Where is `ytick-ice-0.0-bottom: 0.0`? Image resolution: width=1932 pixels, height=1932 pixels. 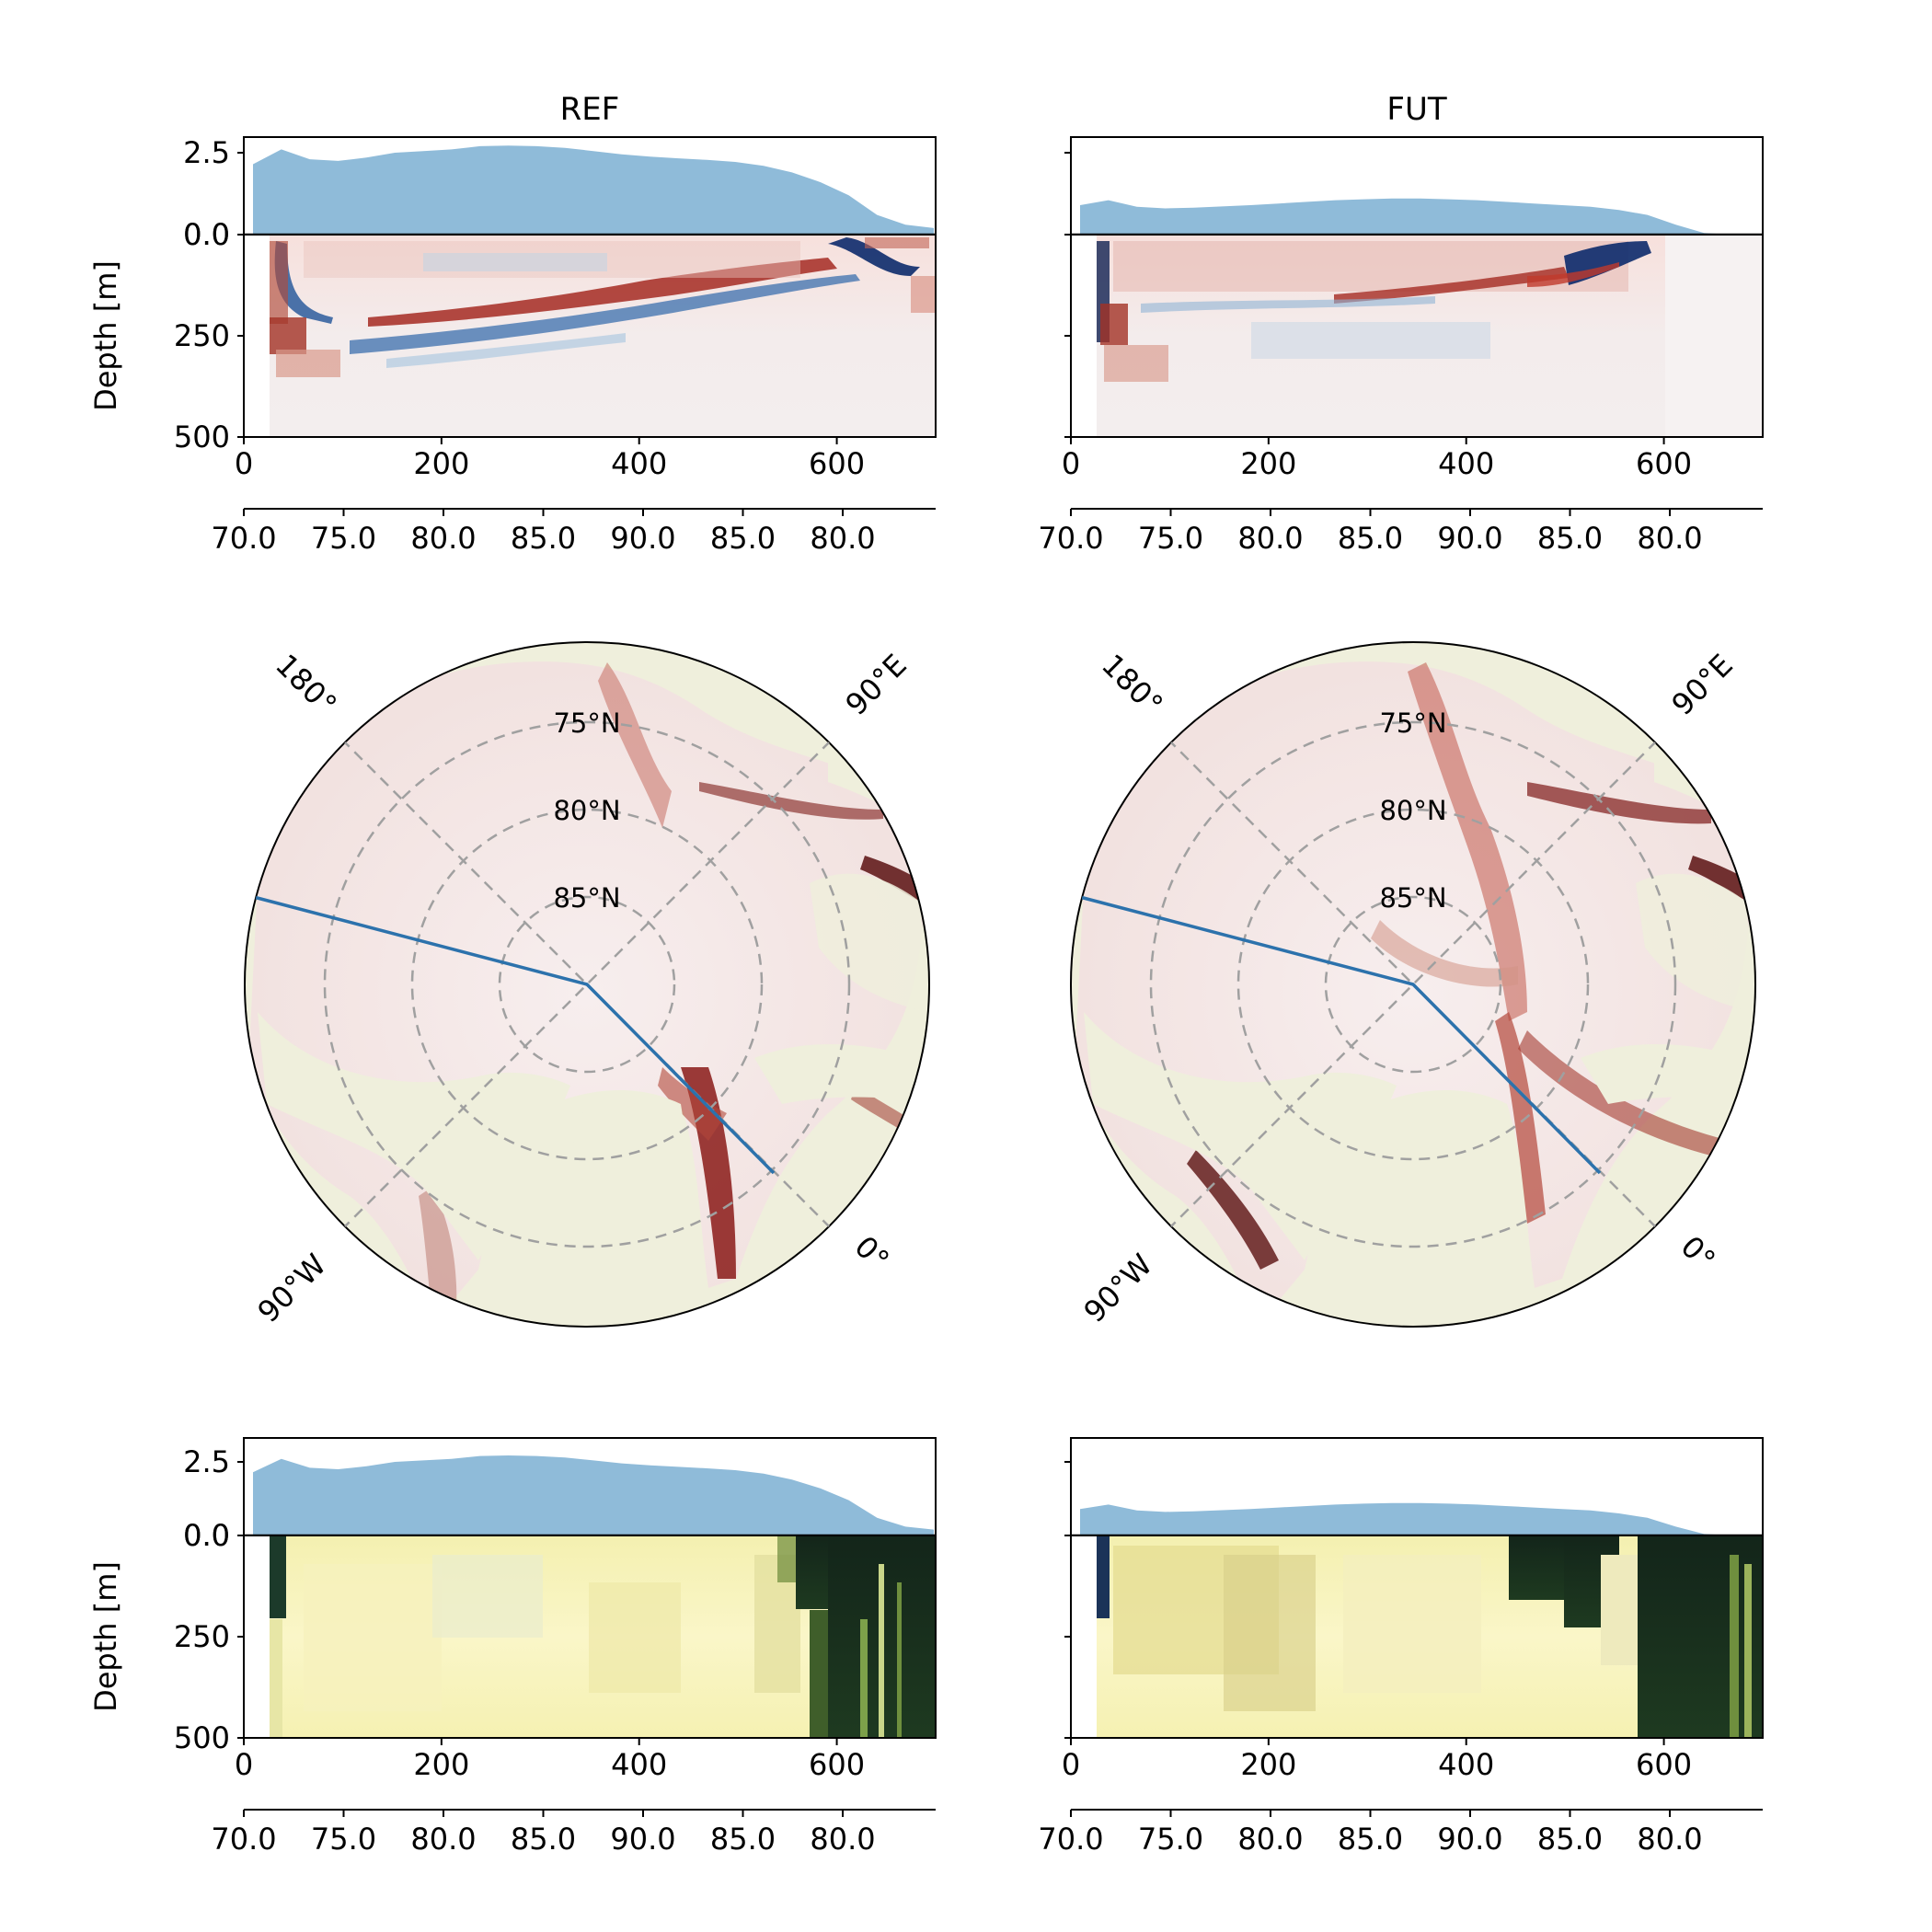 ytick-ice-0.0-bottom: 0.0 is located at coordinates (206, 1535).